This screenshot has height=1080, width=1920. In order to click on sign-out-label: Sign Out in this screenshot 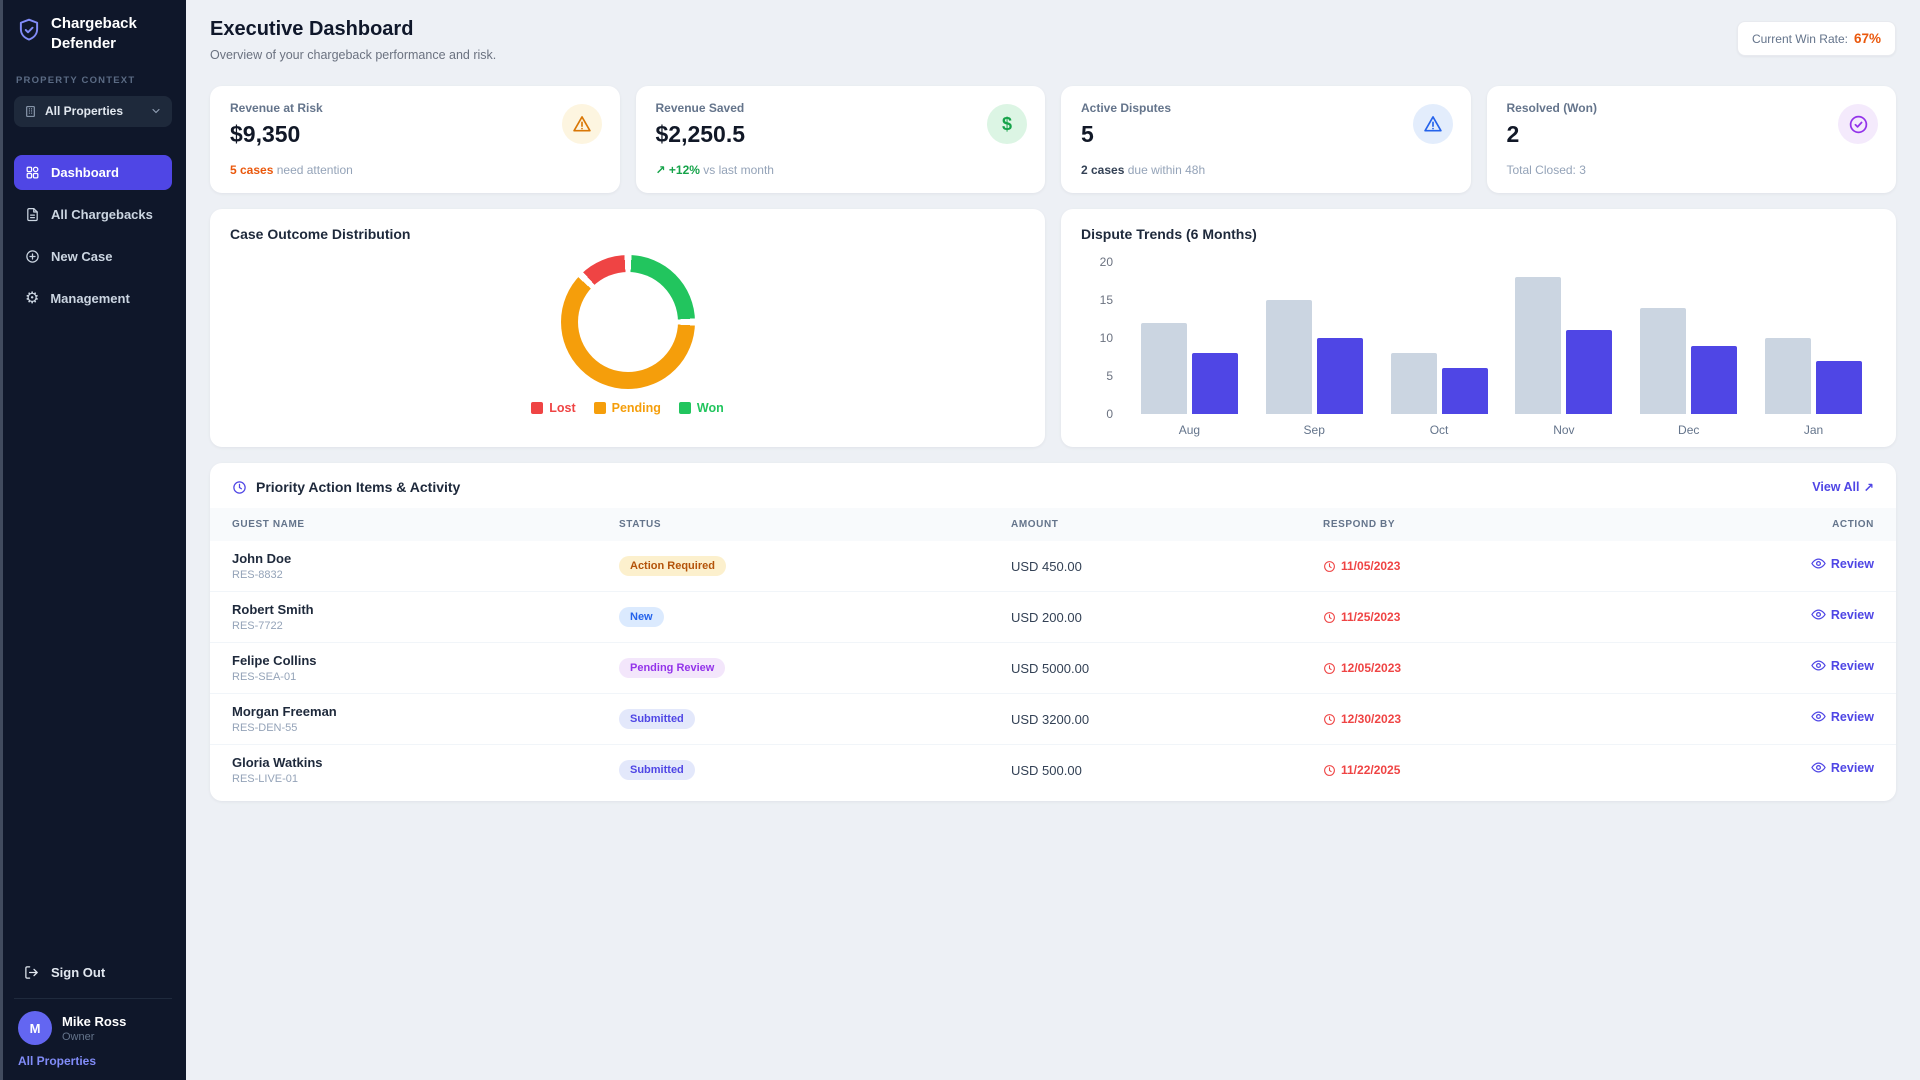, I will do `click(78, 972)`.